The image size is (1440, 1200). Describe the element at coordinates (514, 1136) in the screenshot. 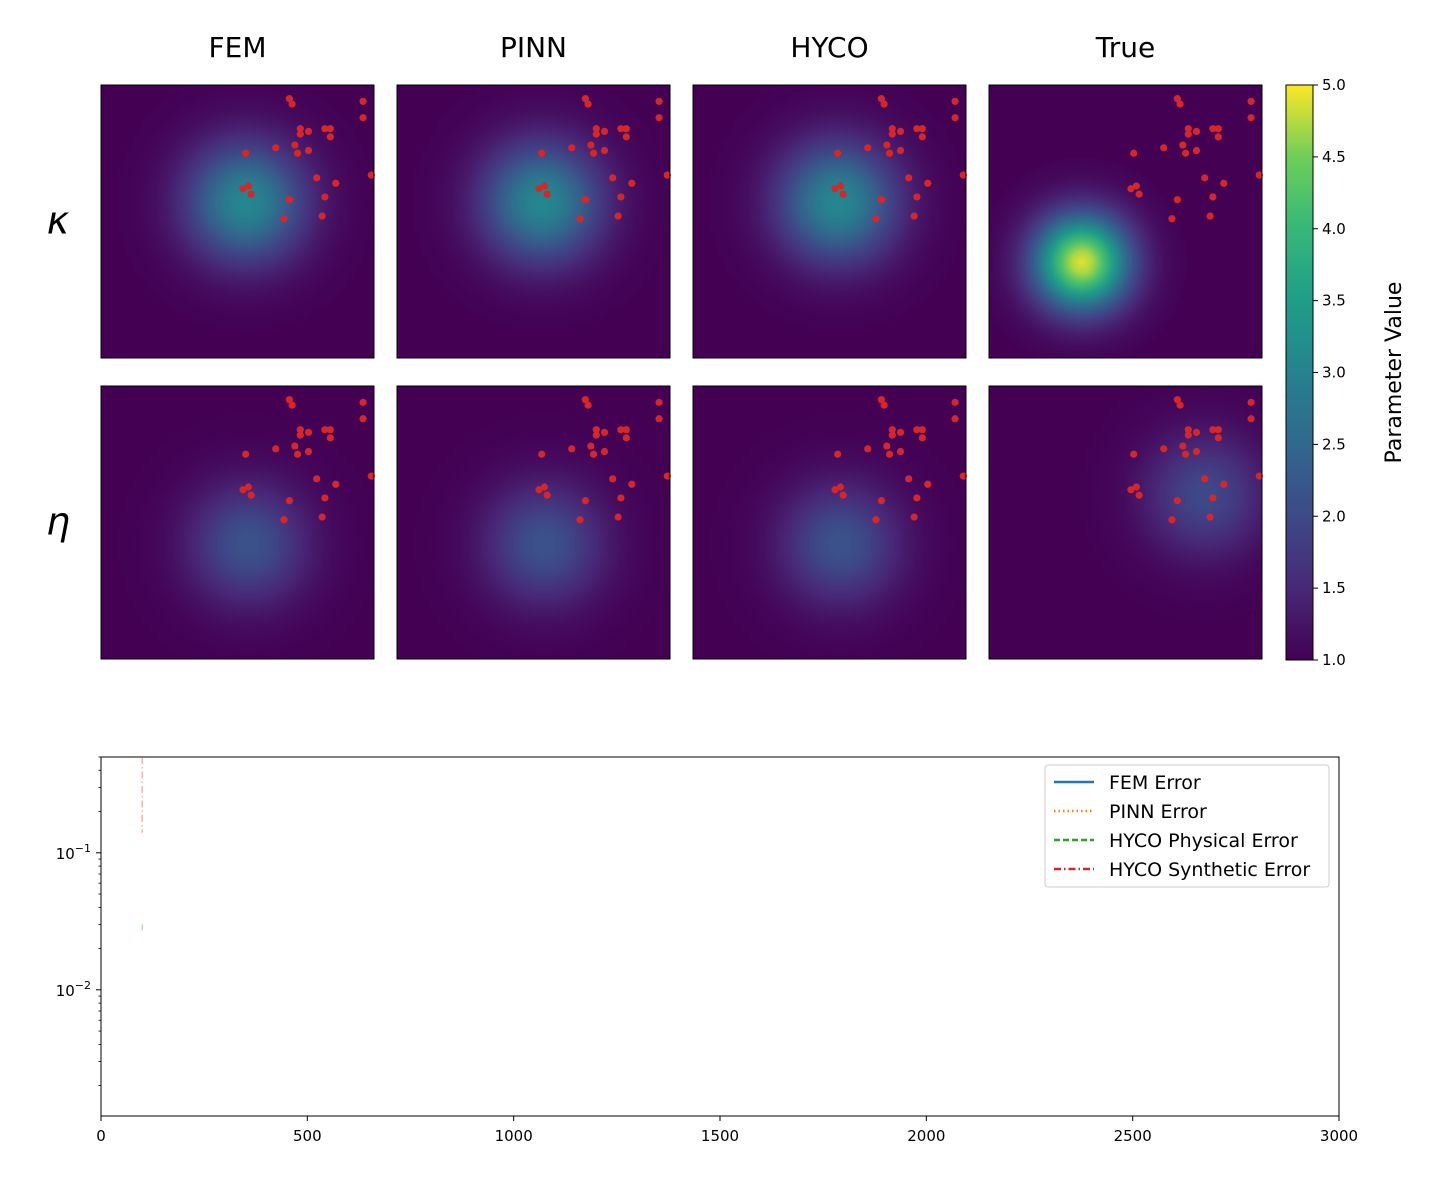

I see `x-tick-label: 1000` at that location.